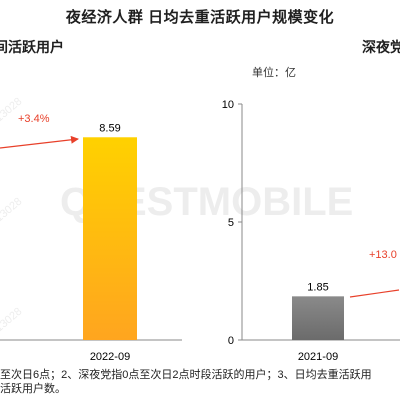 The image size is (400, 400). What do you see at coordinates (231, 223) in the screenshot?
I see `y-tick-label: 5` at bounding box center [231, 223].